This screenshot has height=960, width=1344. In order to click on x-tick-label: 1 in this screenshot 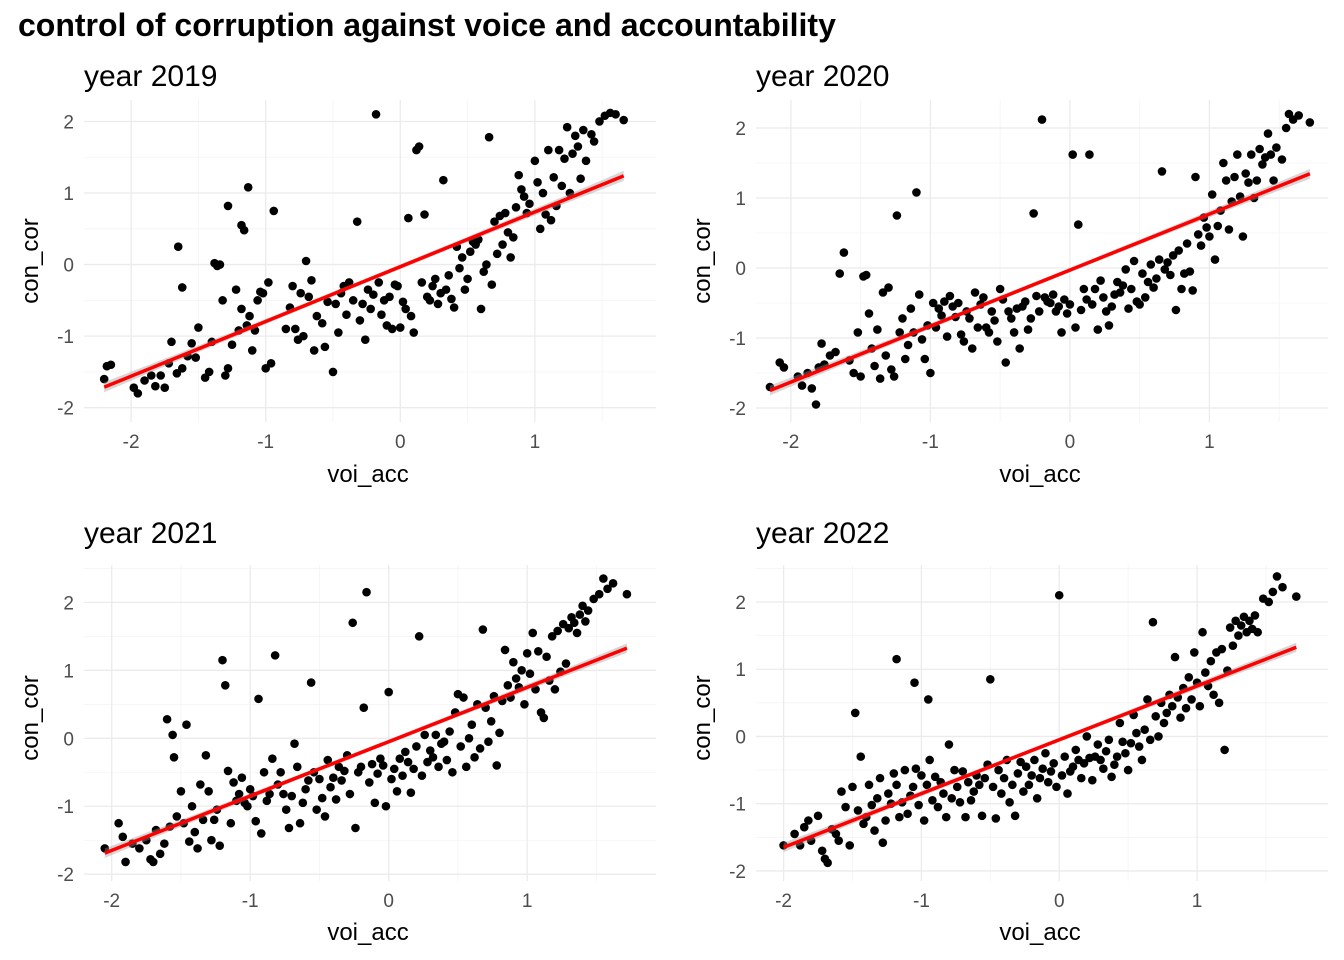, I will do `click(1197, 901)`.